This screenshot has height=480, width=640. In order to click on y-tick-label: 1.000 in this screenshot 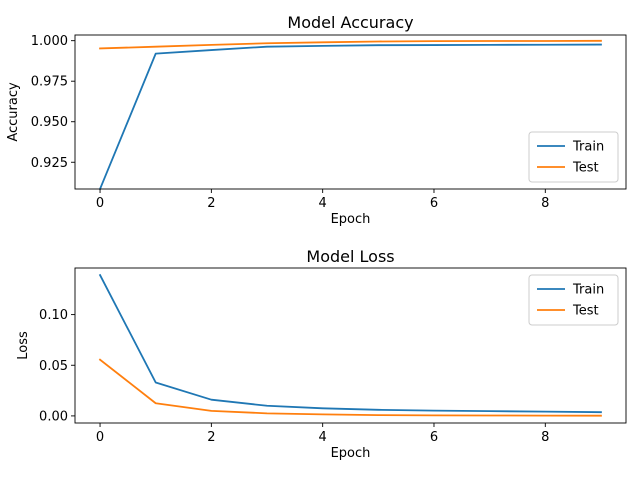, I will do `click(49, 41)`.